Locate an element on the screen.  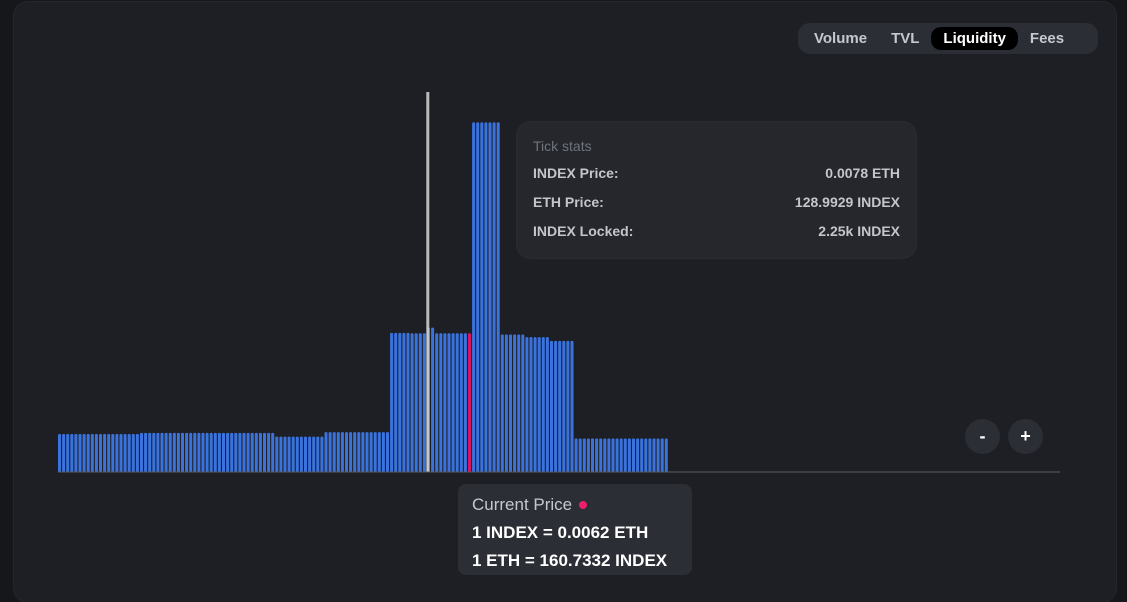
zoom-out-button: - is located at coordinates (982, 436).